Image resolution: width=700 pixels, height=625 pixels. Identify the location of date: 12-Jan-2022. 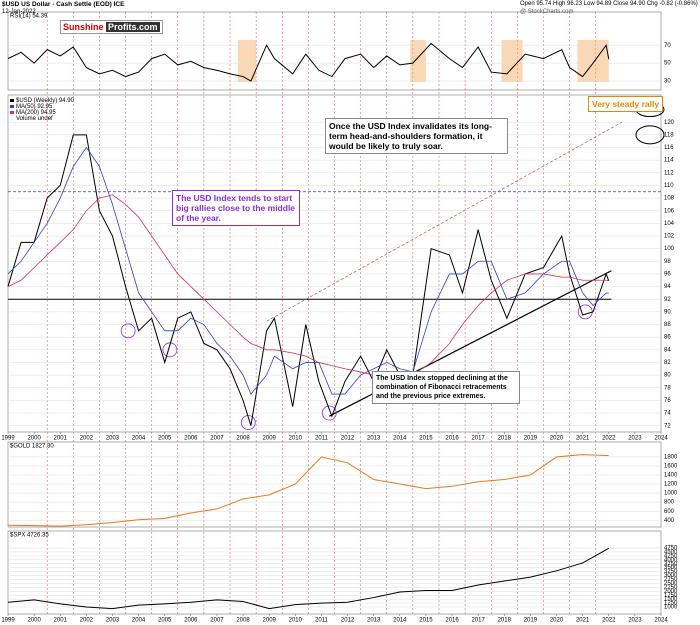
(19, 12).